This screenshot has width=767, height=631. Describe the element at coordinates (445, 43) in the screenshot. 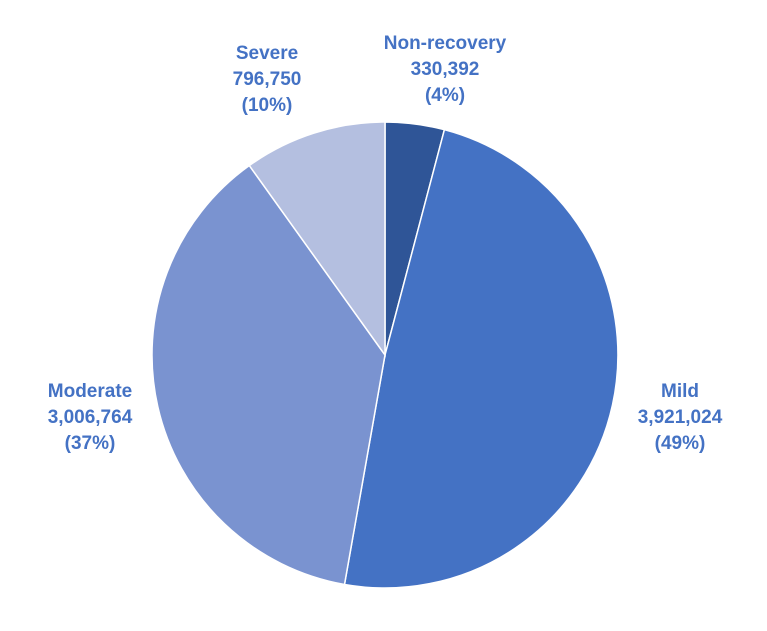

I see `label-name: Non-recovery` at that location.